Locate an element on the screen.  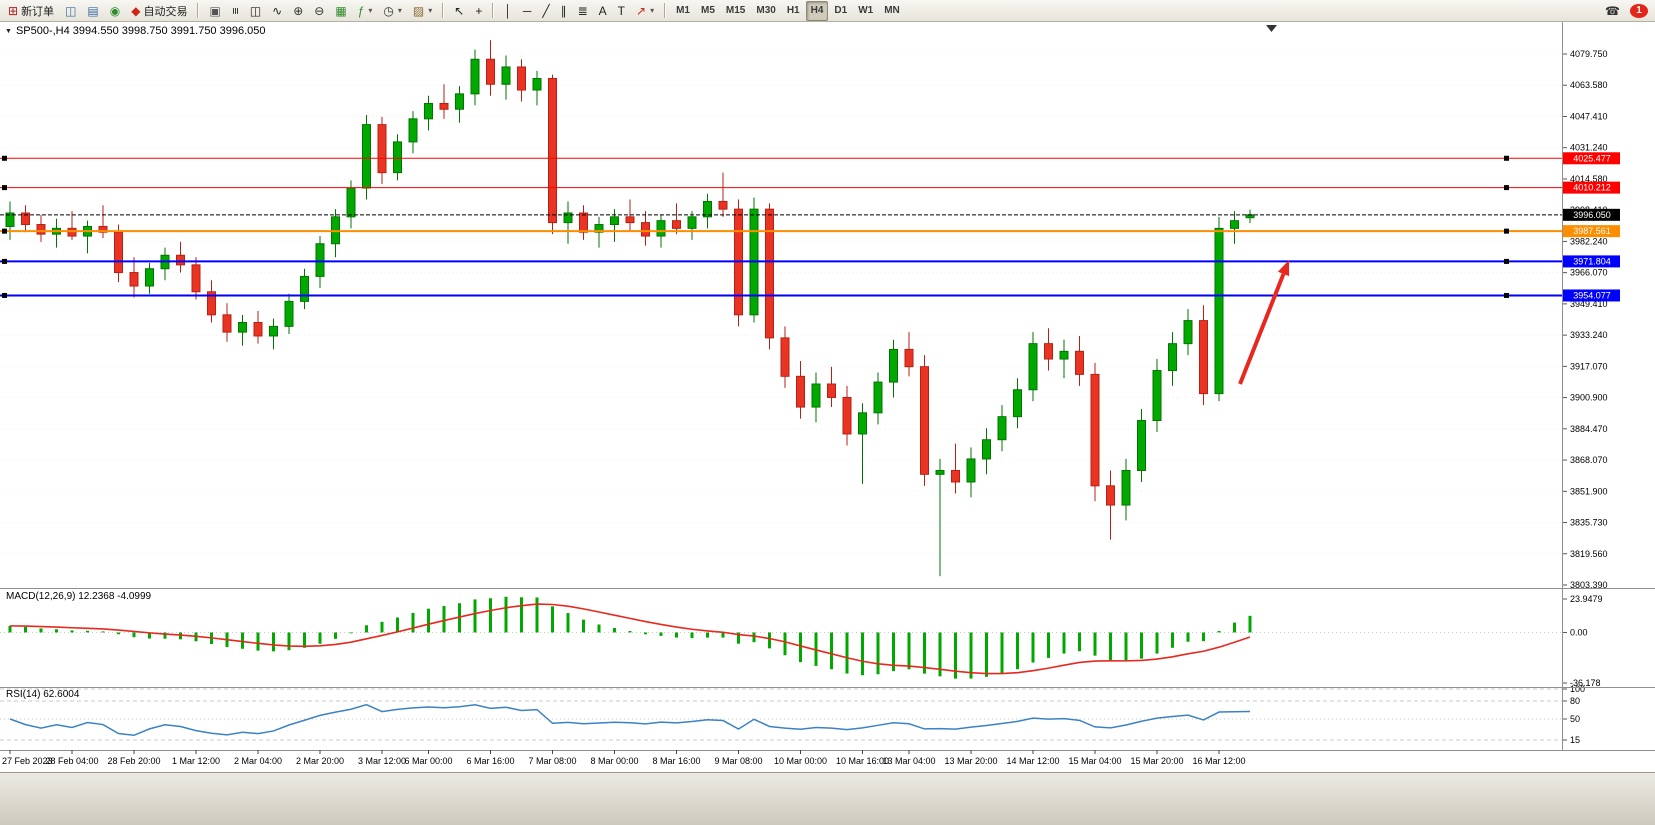
tile-windows-icon: ▣ is located at coordinates (214, 11).